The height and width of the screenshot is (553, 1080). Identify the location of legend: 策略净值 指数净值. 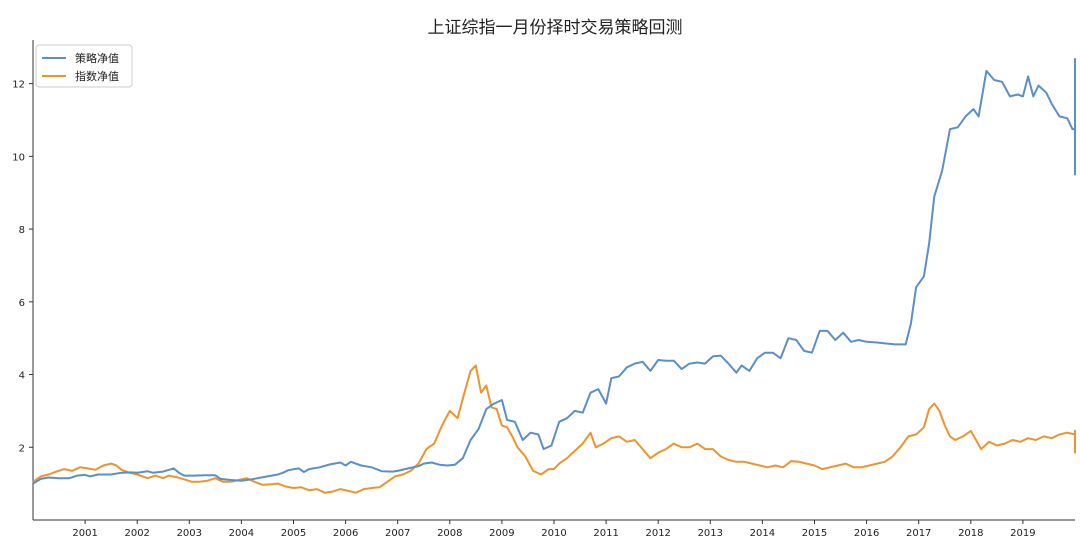
(84, 66).